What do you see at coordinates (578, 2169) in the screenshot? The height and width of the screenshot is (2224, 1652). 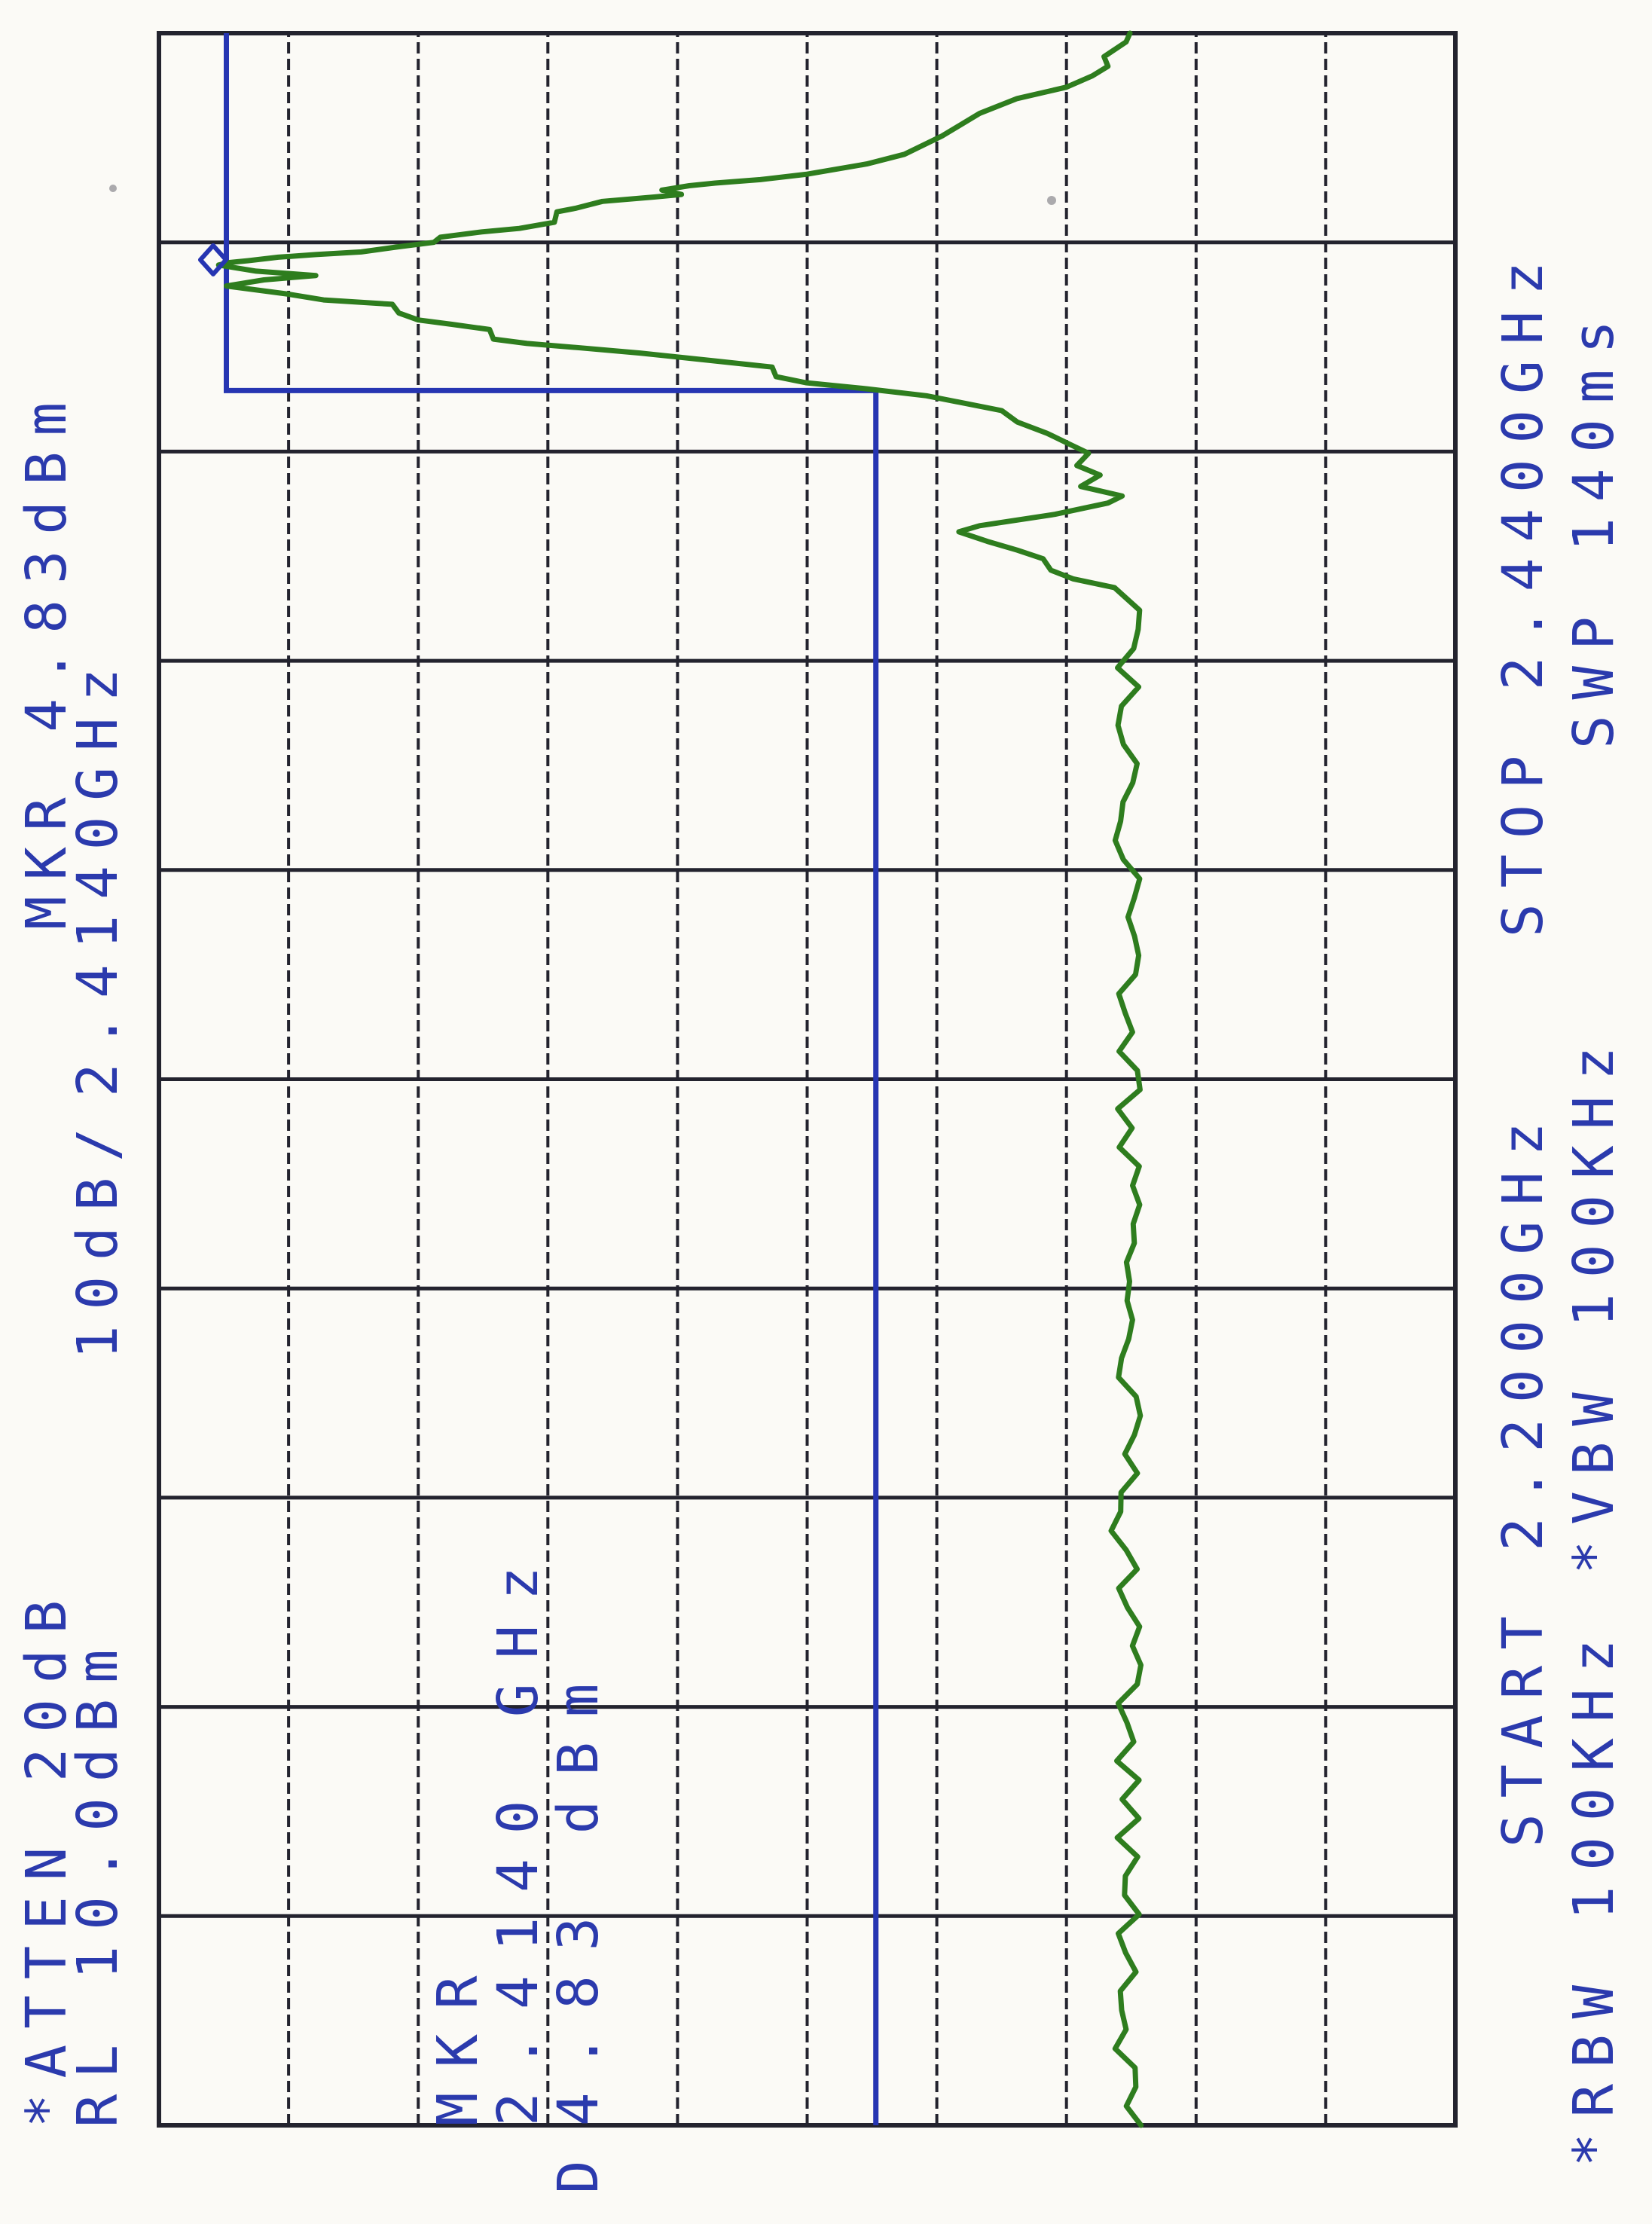 I see `display-line-label: D` at bounding box center [578, 2169].